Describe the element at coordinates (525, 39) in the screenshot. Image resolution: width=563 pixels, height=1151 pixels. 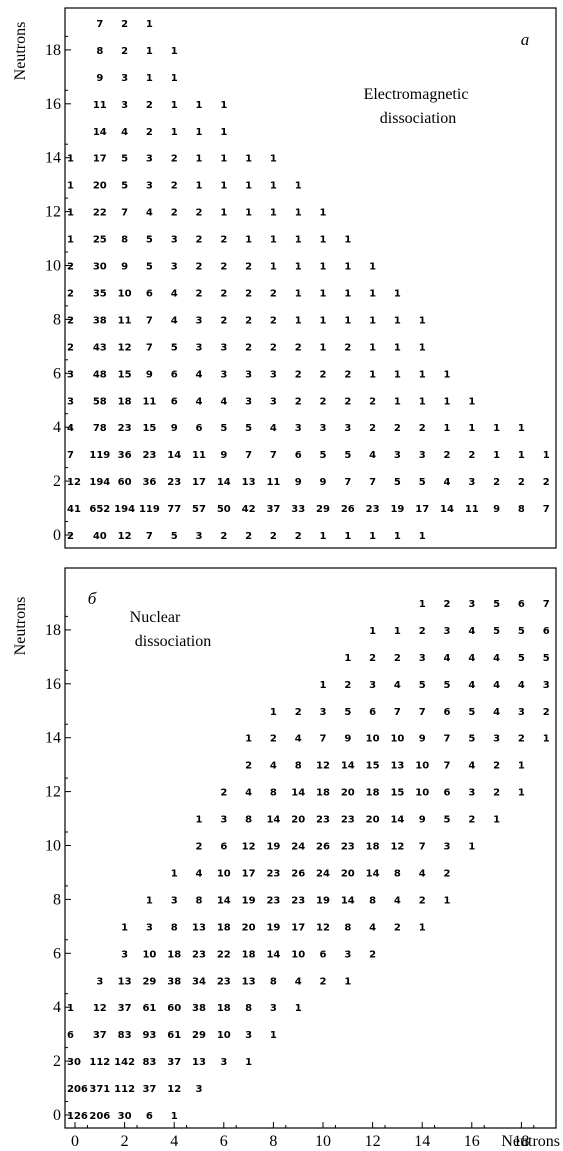
I see `panel-label: a` at that location.